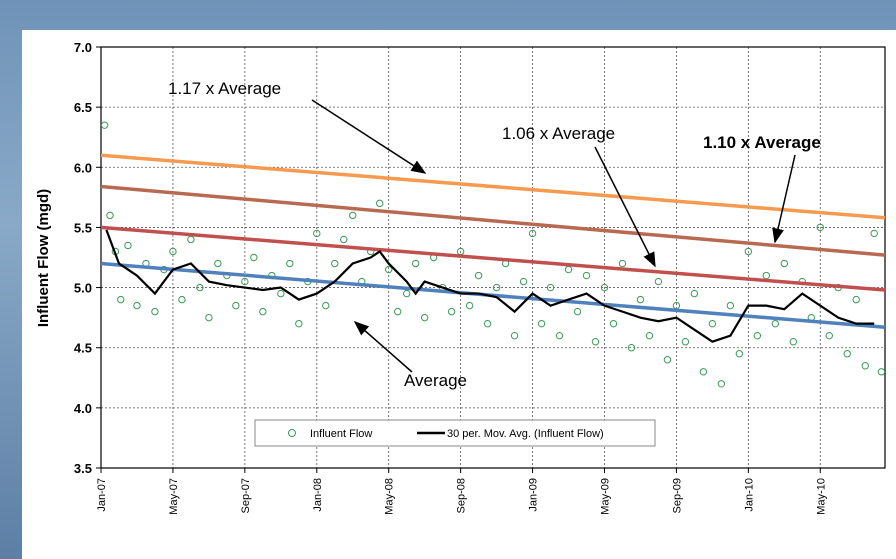  What do you see at coordinates (558, 133) in the screenshot?
I see `annotation: 1.06 x Average` at bounding box center [558, 133].